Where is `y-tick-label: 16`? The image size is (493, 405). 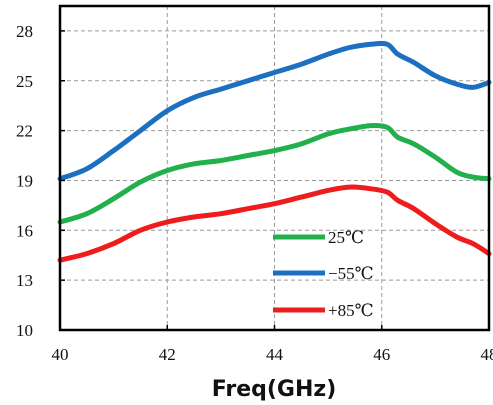
y-tick-label: 16 is located at coordinates (24, 230).